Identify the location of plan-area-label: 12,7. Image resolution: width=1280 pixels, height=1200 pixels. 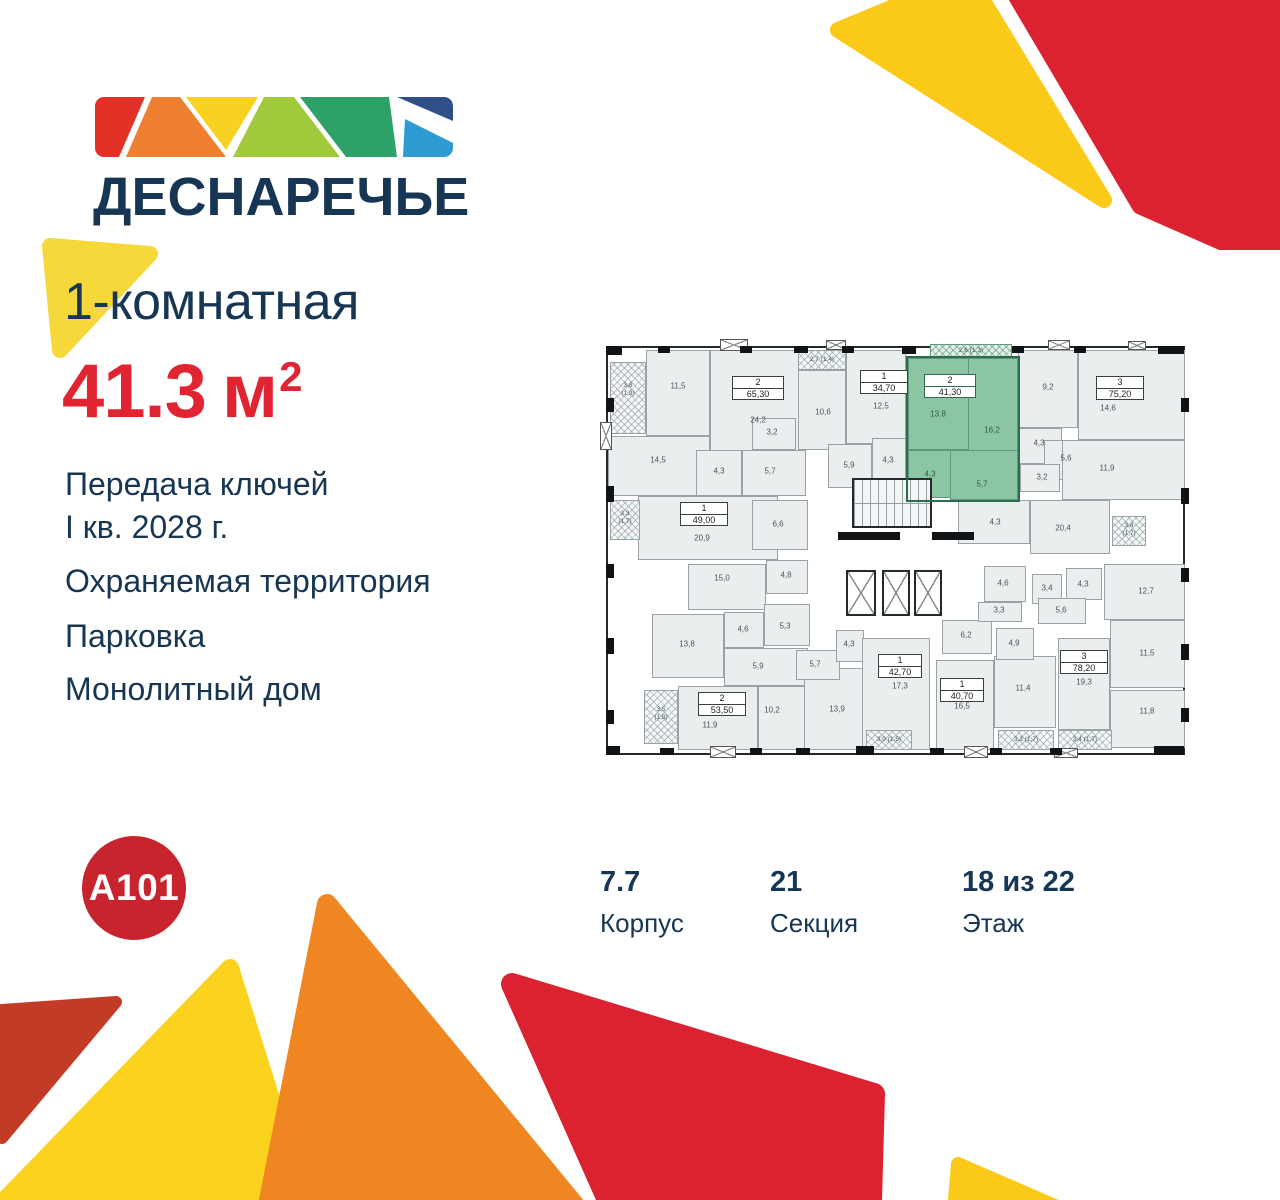
(1146, 591).